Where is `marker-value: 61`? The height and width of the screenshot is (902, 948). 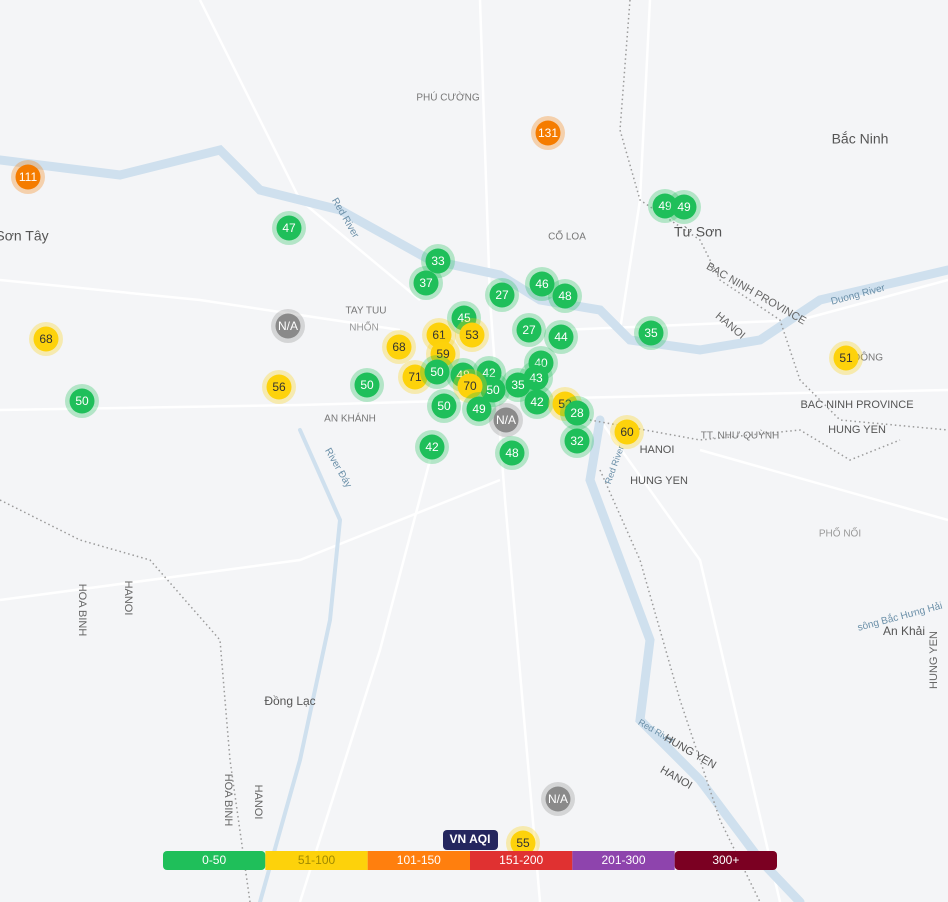
marker-value: 61 is located at coordinates (439, 335).